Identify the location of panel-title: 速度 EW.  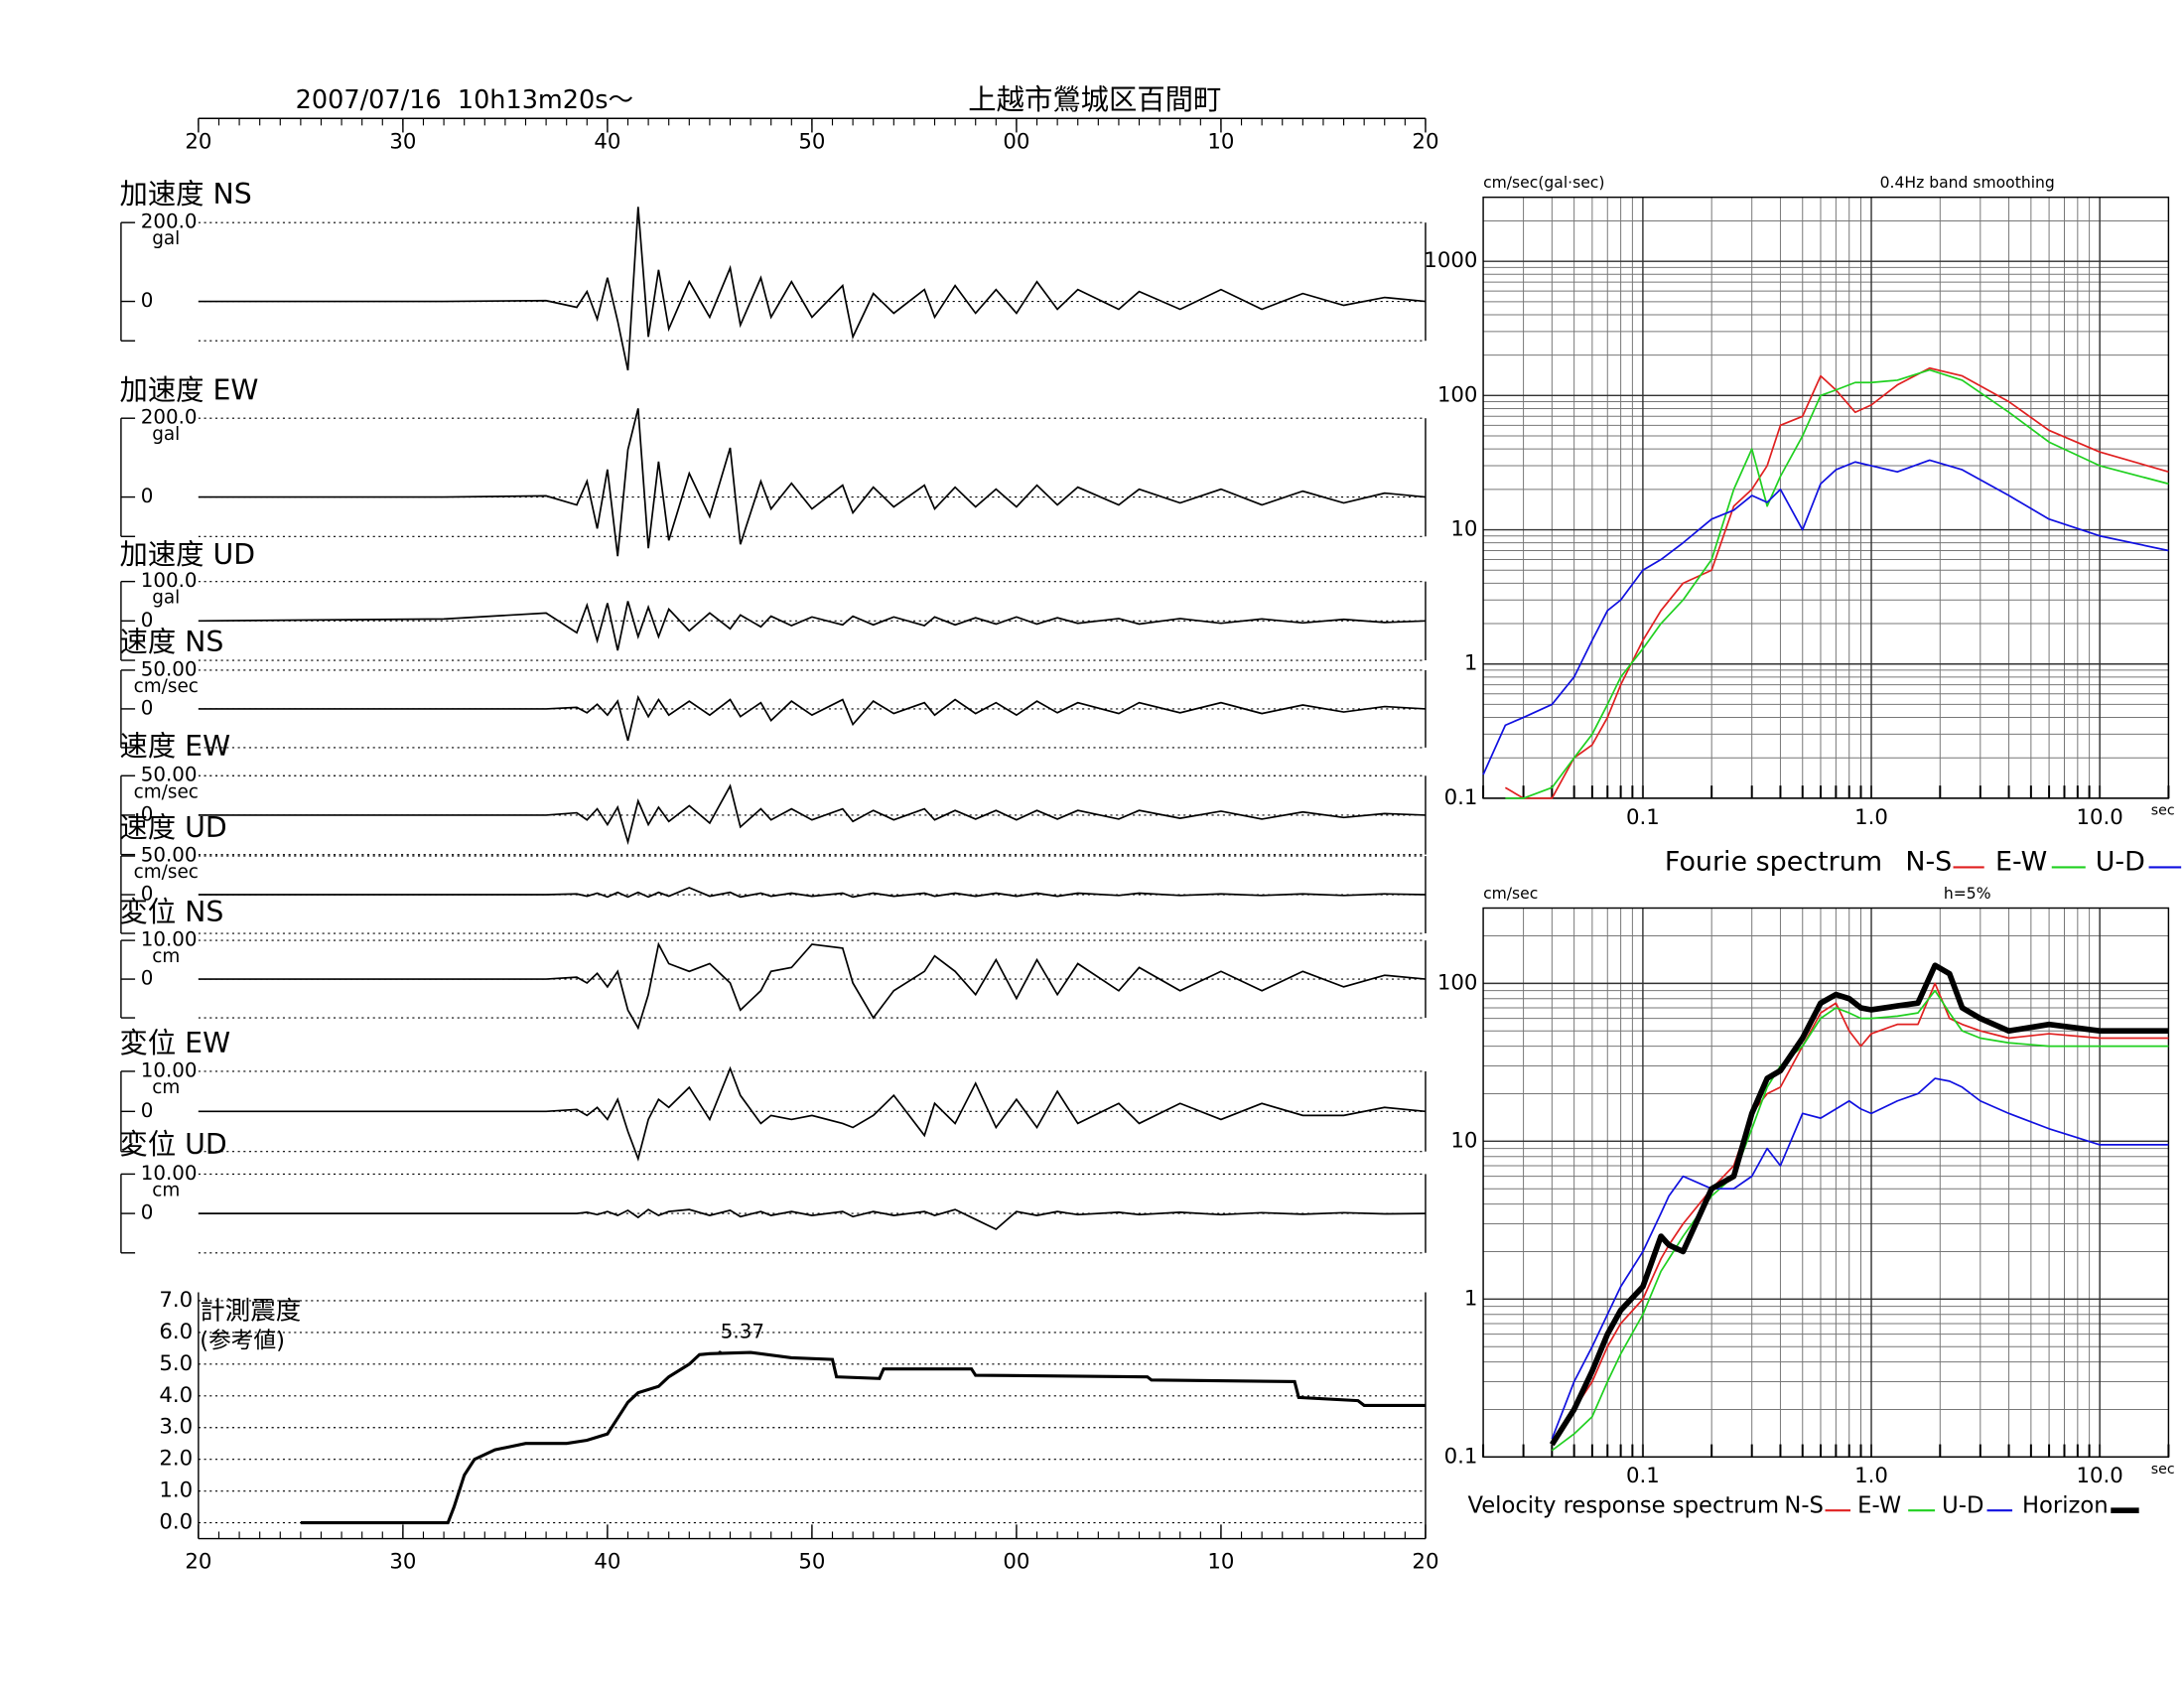
(174, 746).